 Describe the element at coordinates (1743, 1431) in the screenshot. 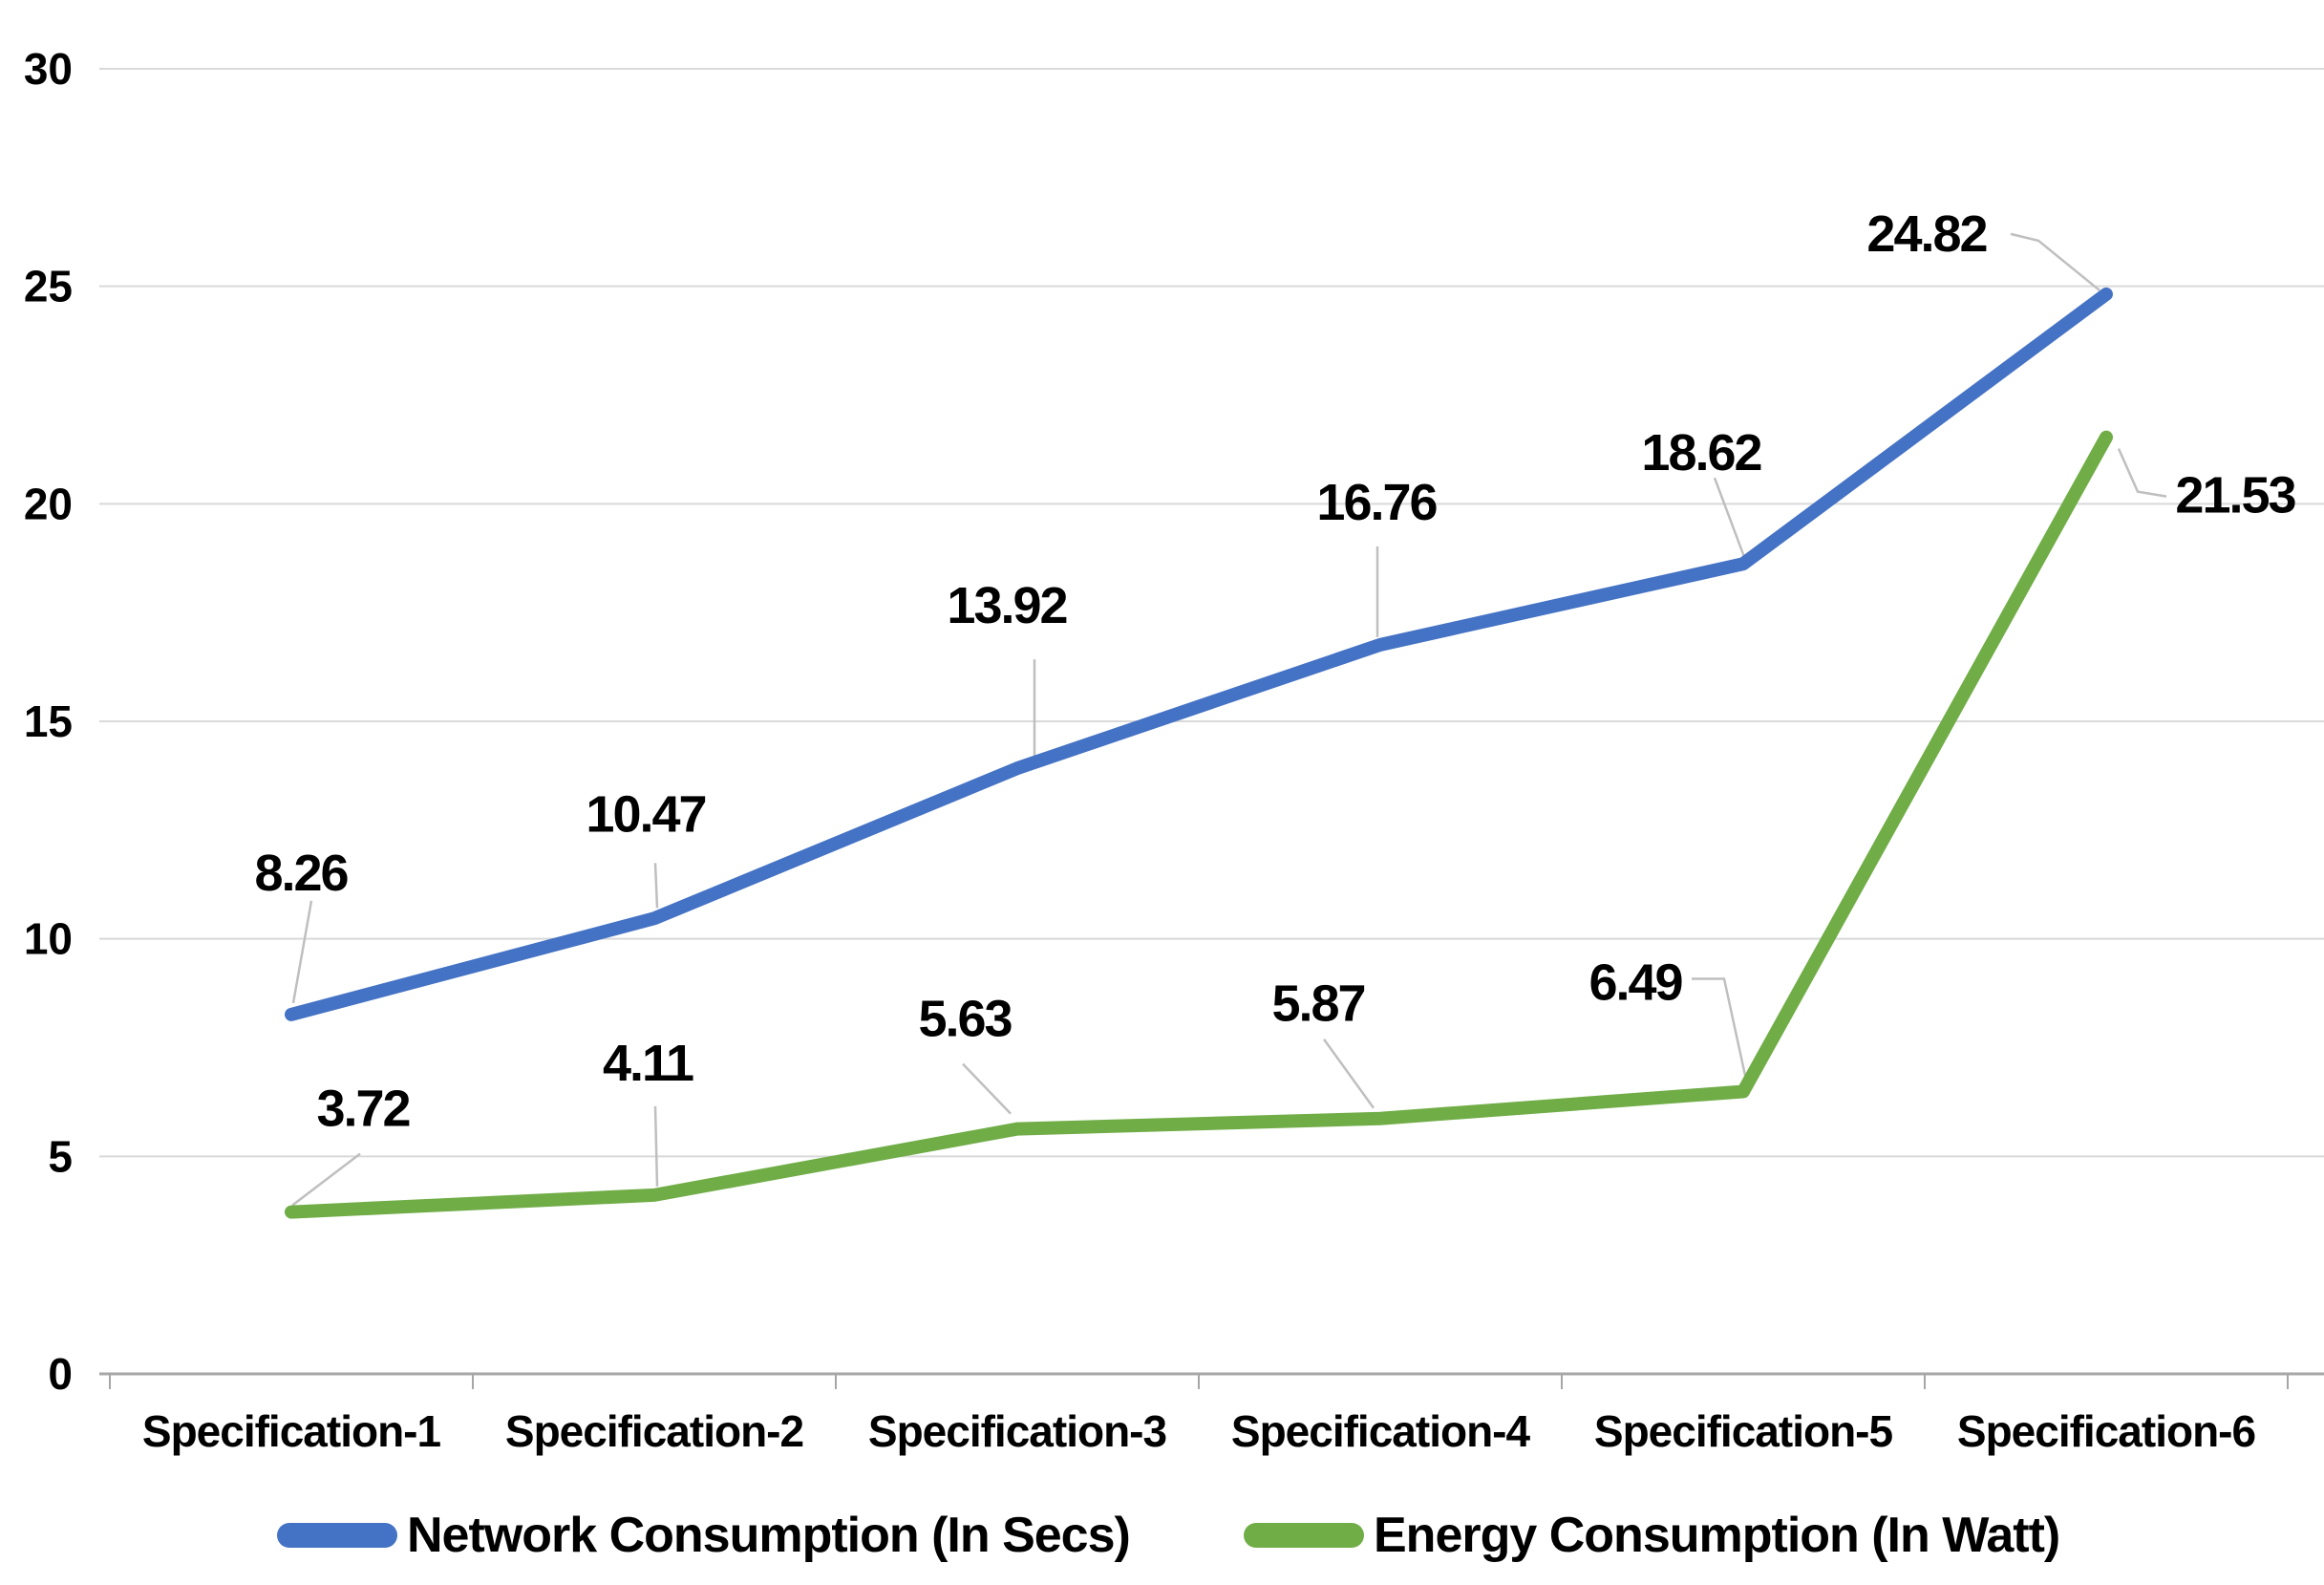

I see `category-label: Specification-5` at that location.